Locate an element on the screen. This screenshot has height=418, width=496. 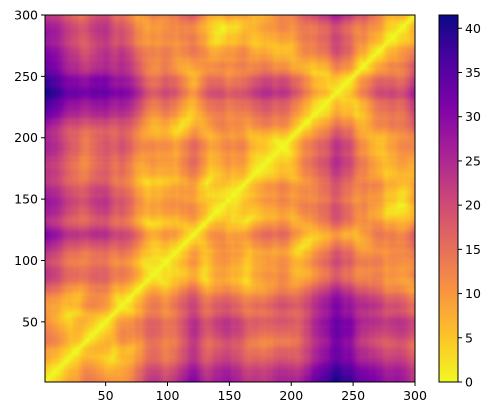
colorbar-axis: 0 5 10 15 20 25 30 35 40 is located at coordinates (469, 205).